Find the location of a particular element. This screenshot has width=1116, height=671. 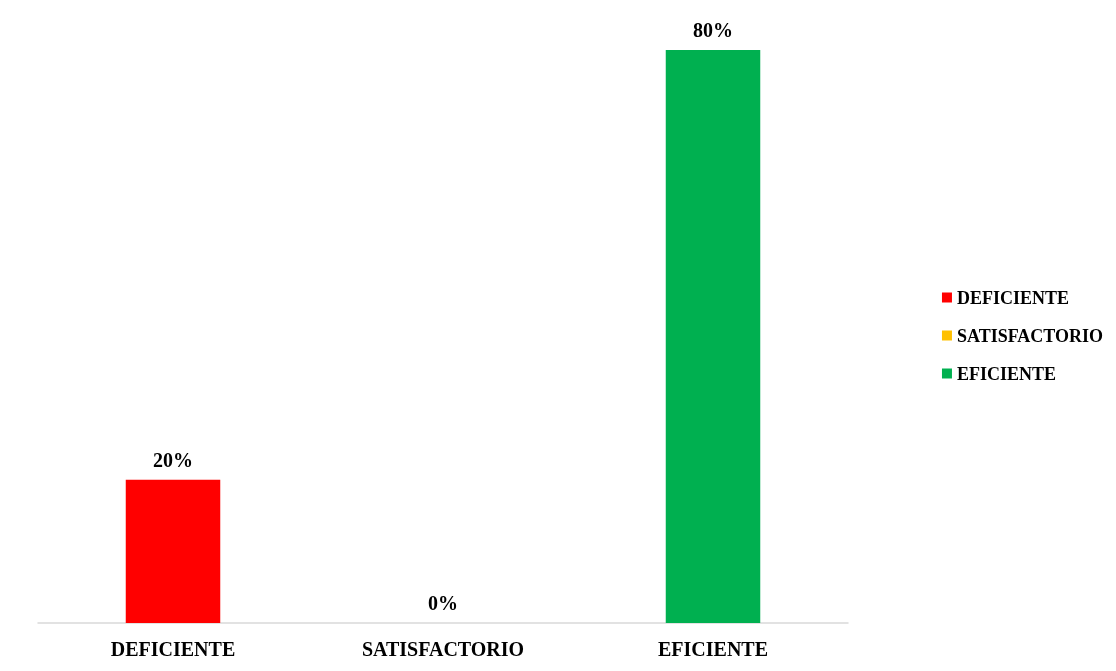

legend-label: EFICIENTE is located at coordinates (1006, 373).